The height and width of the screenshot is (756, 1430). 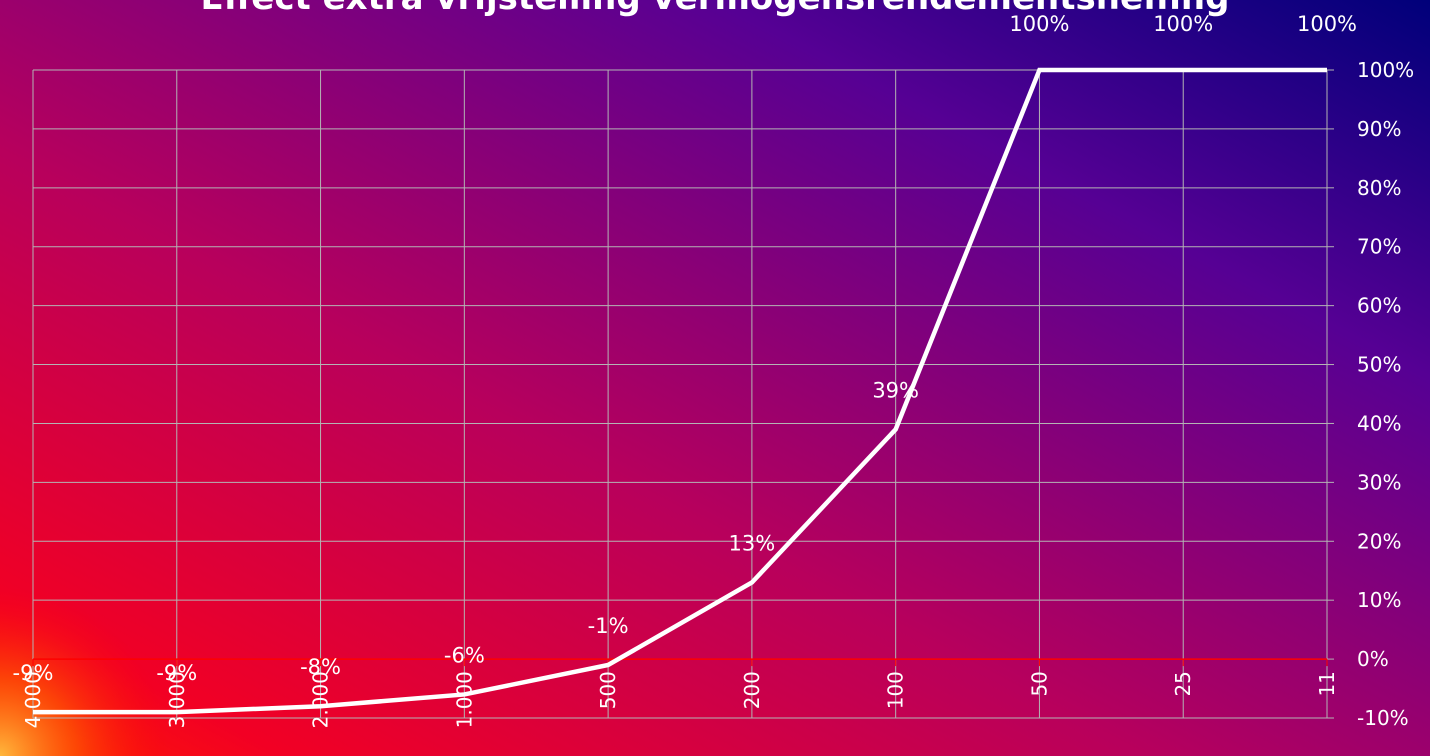 I want to click on zero-line, so click(x=680, y=662).